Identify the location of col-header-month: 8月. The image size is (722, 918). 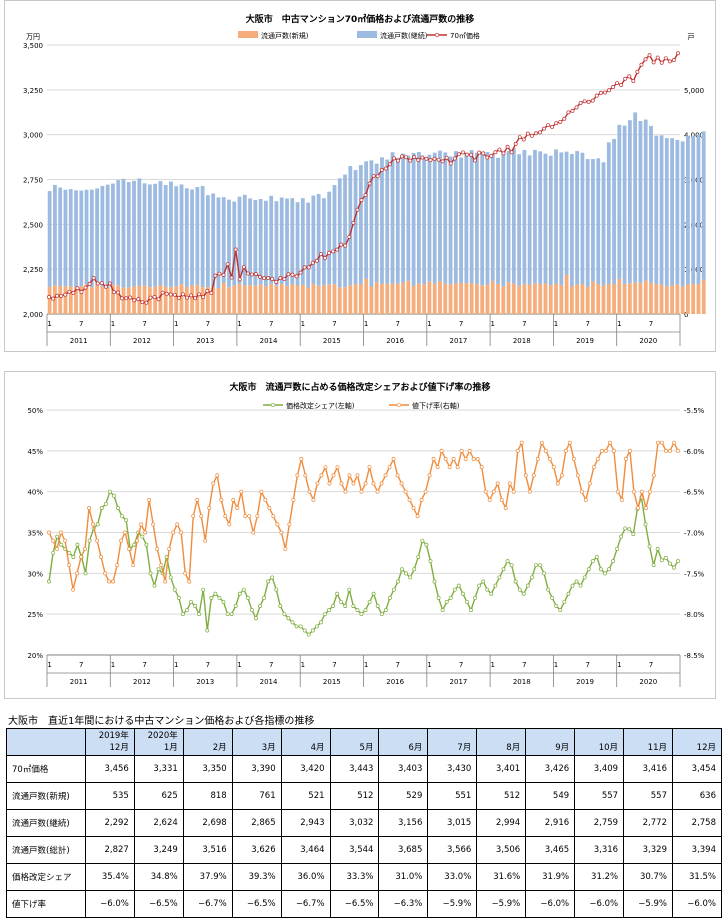
(513, 747).